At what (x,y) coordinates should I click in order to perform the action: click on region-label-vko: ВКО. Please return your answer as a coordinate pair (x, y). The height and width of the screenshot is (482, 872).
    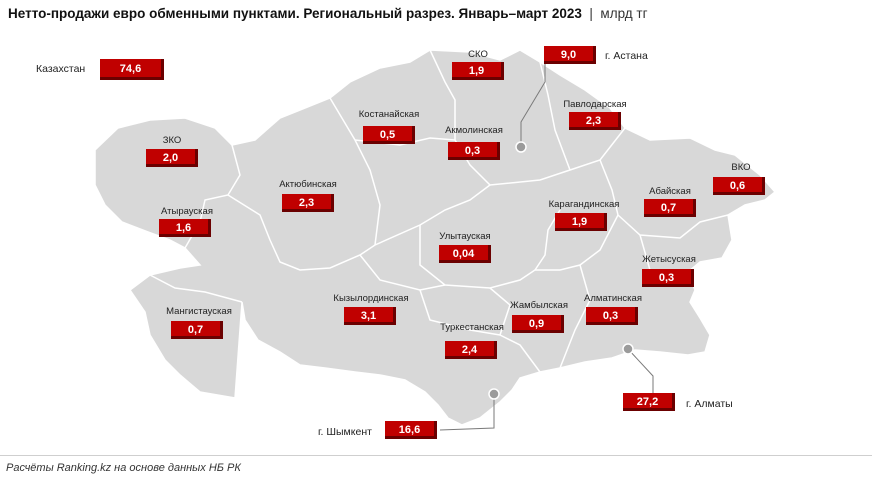
    Looking at the image, I should click on (741, 167).